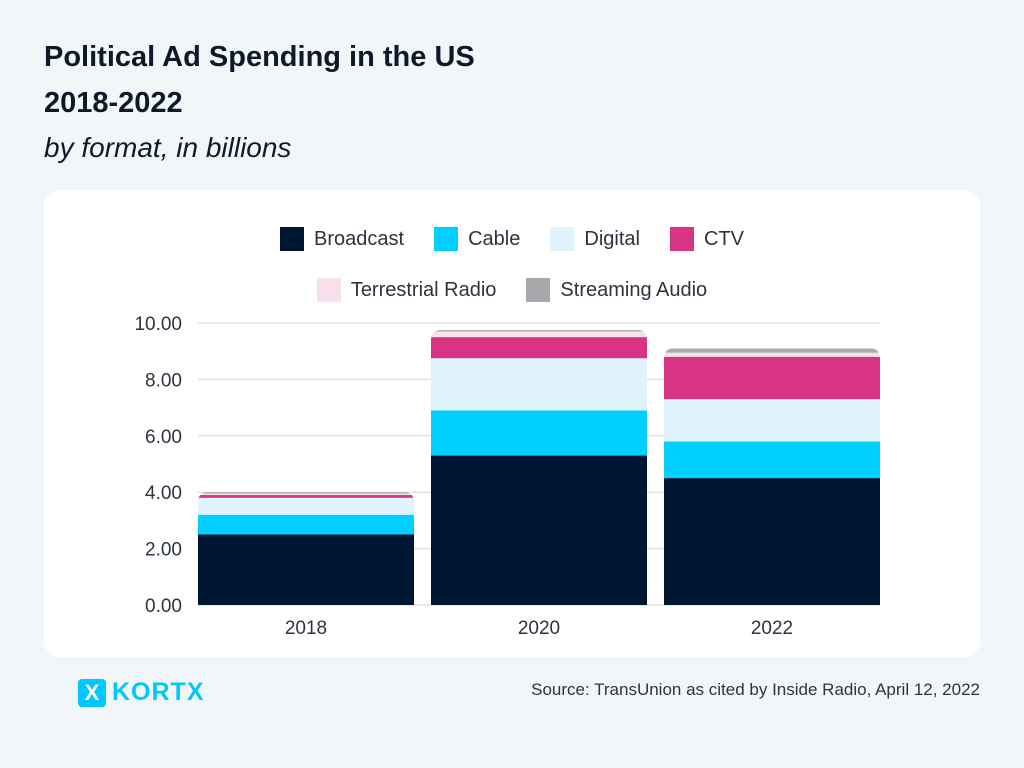 Image resolution: width=1024 pixels, height=768 pixels. Describe the element at coordinates (512, 290) in the screenshot. I see `legend-row-2: Terrestrial Radio Streaming Audio` at that location.